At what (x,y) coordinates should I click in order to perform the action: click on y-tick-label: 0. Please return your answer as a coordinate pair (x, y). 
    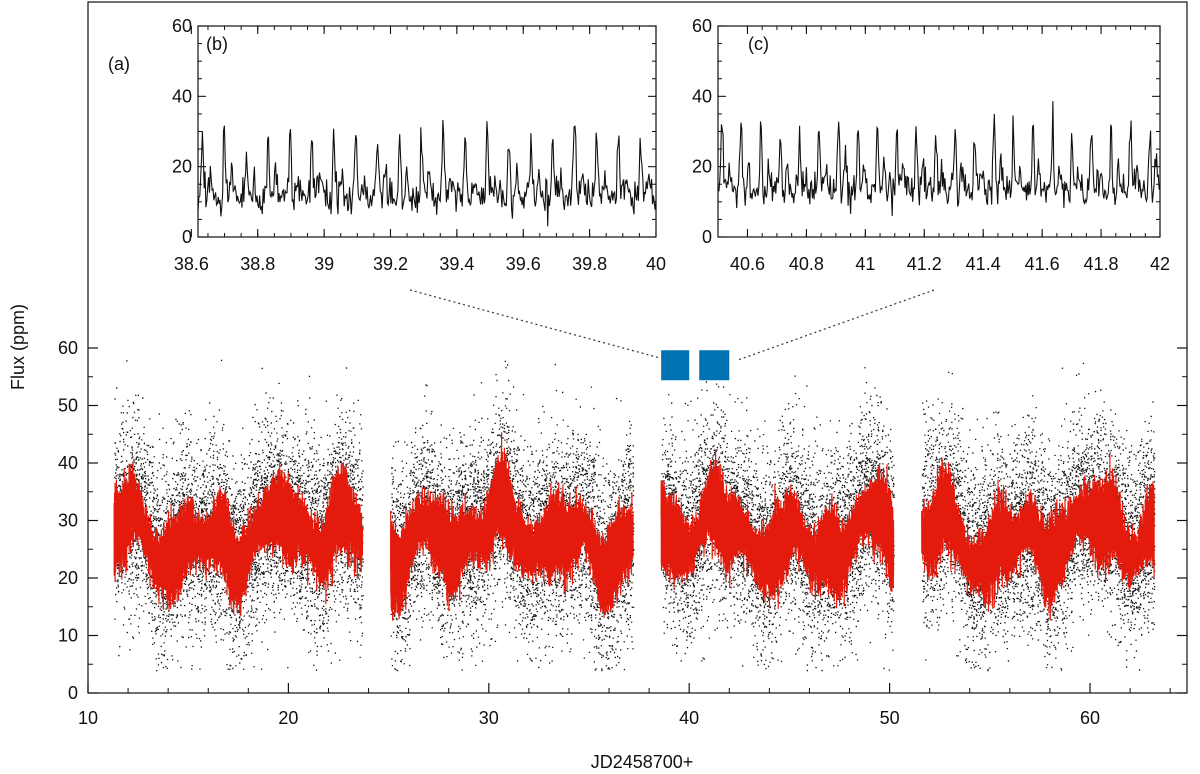
    Looking at the image, I should click on (73, 693).